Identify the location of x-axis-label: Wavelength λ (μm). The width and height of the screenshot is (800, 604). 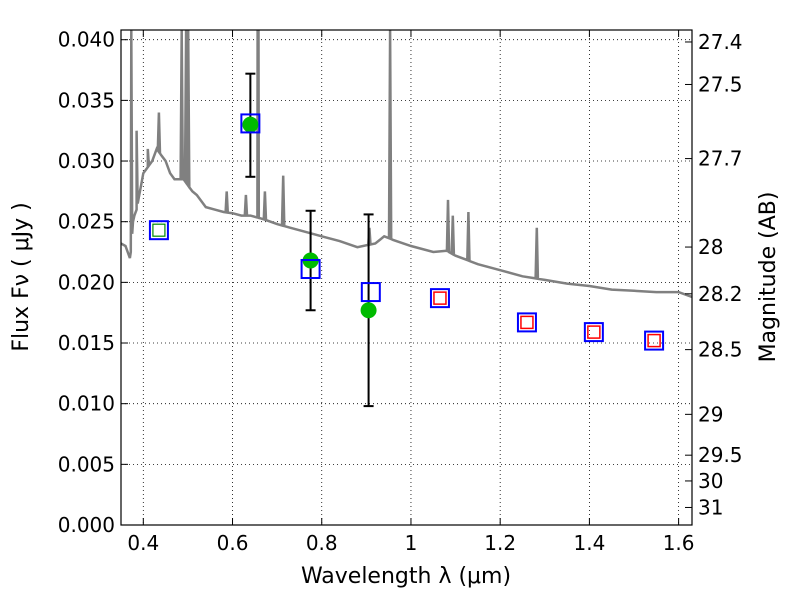
(406, 576).